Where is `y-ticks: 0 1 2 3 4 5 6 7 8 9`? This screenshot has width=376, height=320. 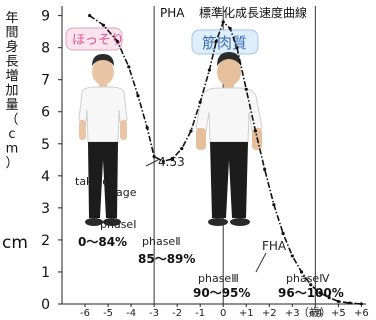 y-ticks: 0 1 2 3 4 5 6 7 8 9 is located at coordinates (51, 161).